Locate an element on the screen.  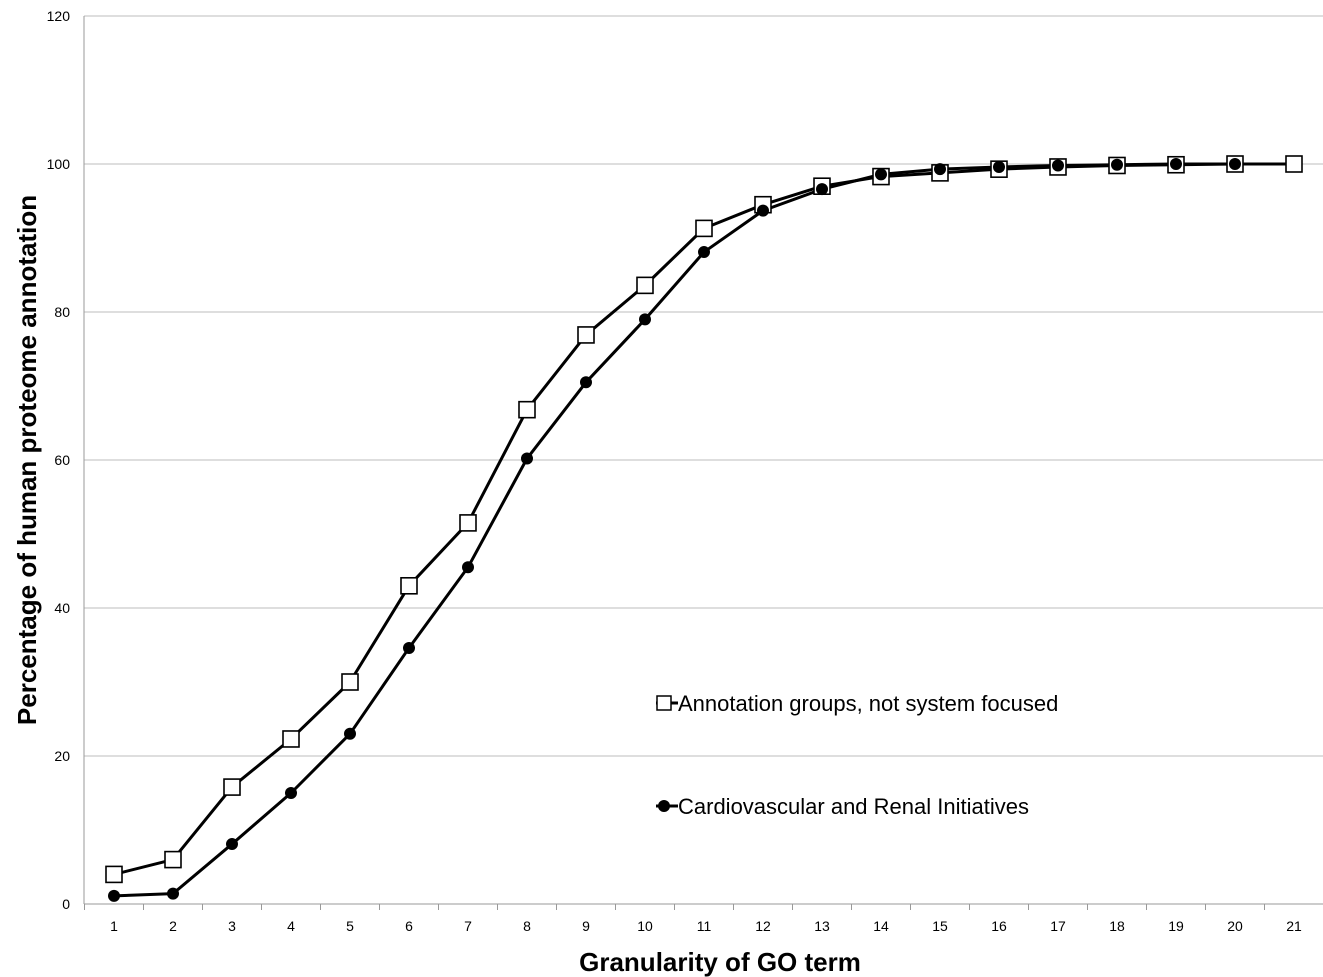
x-tick-label: 20 is located at coordinates (1235, 926).